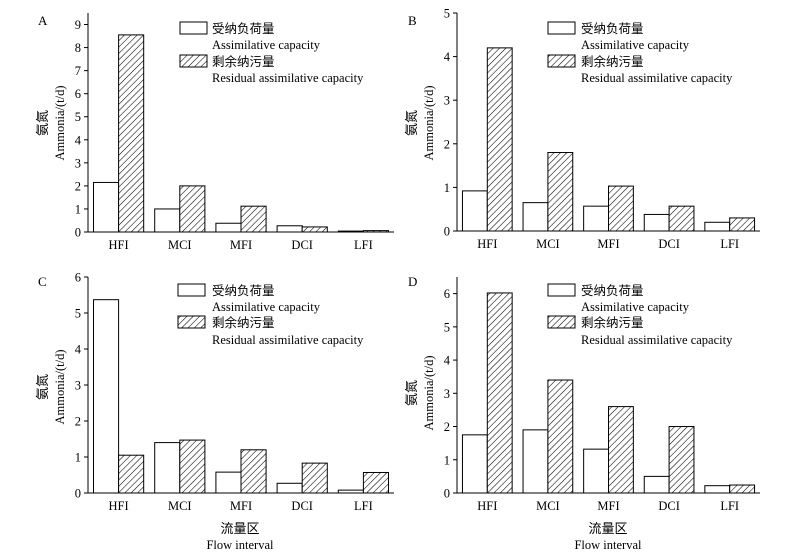 This screenshot has width=811, height=558. What do you see at coordinates (412, 281) in the screenshot?
I see `panel-letter: D` at bounding box center [412, 281].